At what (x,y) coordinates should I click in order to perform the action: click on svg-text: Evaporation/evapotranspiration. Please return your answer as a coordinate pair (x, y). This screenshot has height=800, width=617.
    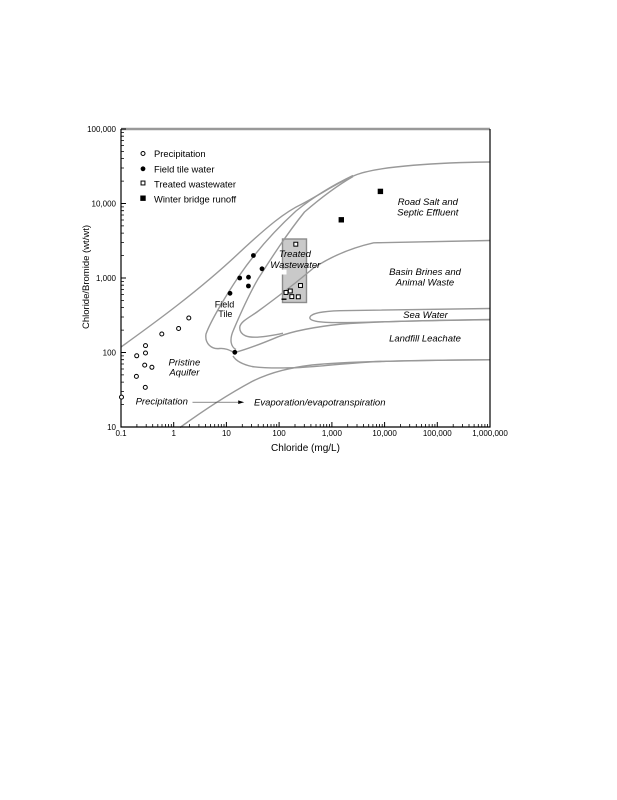
    Looking at the image, I should click on (320, 403).